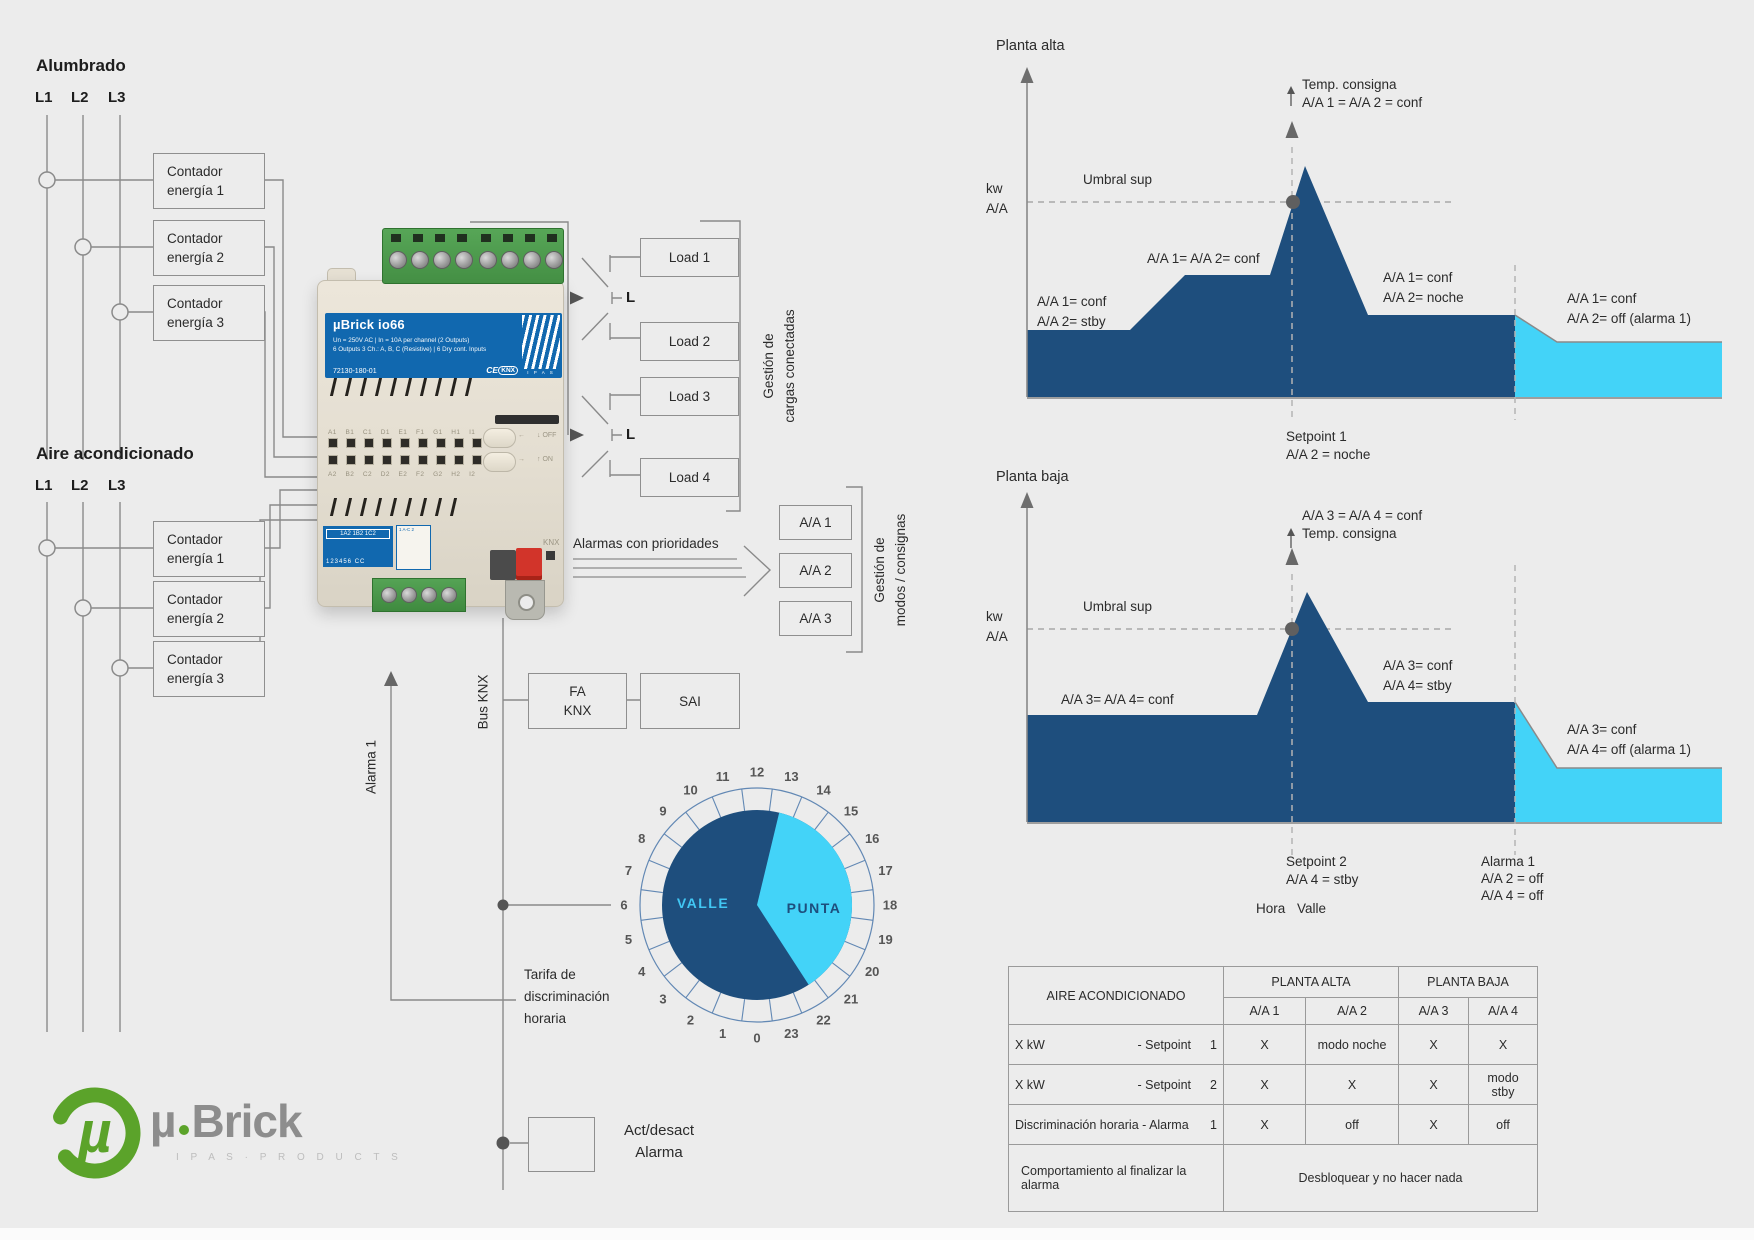  Describe the element at coordinates (1322, 870) in the screenshot. I see `chart2-setpoint-label: Setpoint 2 A/A 4 = stby` at that location.